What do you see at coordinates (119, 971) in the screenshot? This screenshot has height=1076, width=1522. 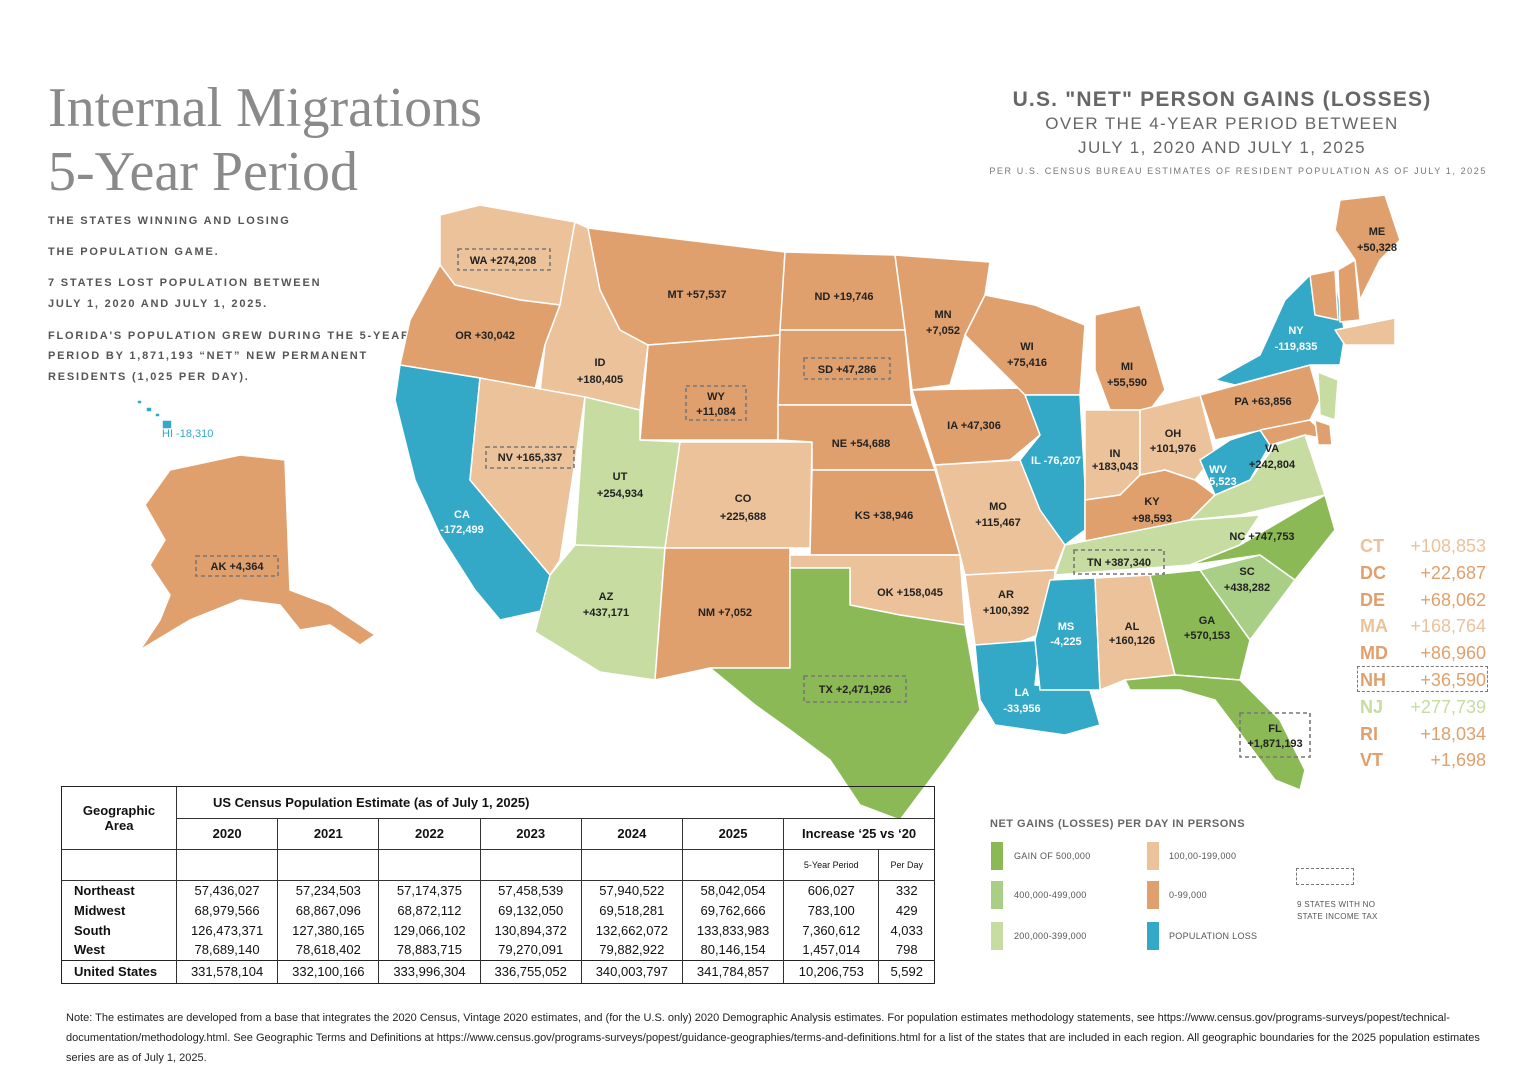 I see `table-cell: United States` at bounding box center [119, 971].